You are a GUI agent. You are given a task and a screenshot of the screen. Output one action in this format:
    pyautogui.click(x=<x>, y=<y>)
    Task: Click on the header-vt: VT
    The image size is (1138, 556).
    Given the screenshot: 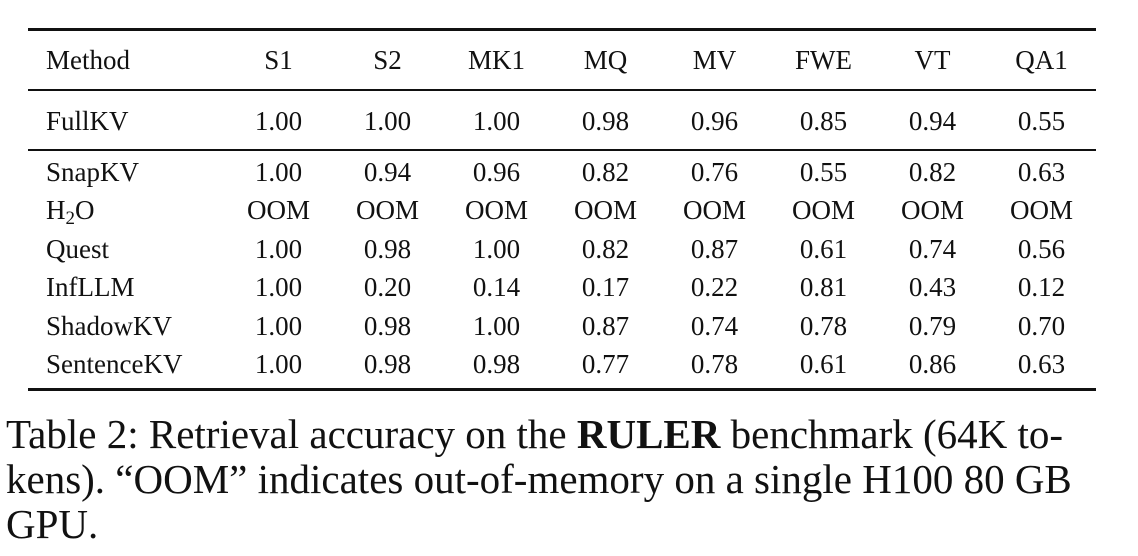 What is the action you would take?
    pyautogui.click(x=932, y=59)
    